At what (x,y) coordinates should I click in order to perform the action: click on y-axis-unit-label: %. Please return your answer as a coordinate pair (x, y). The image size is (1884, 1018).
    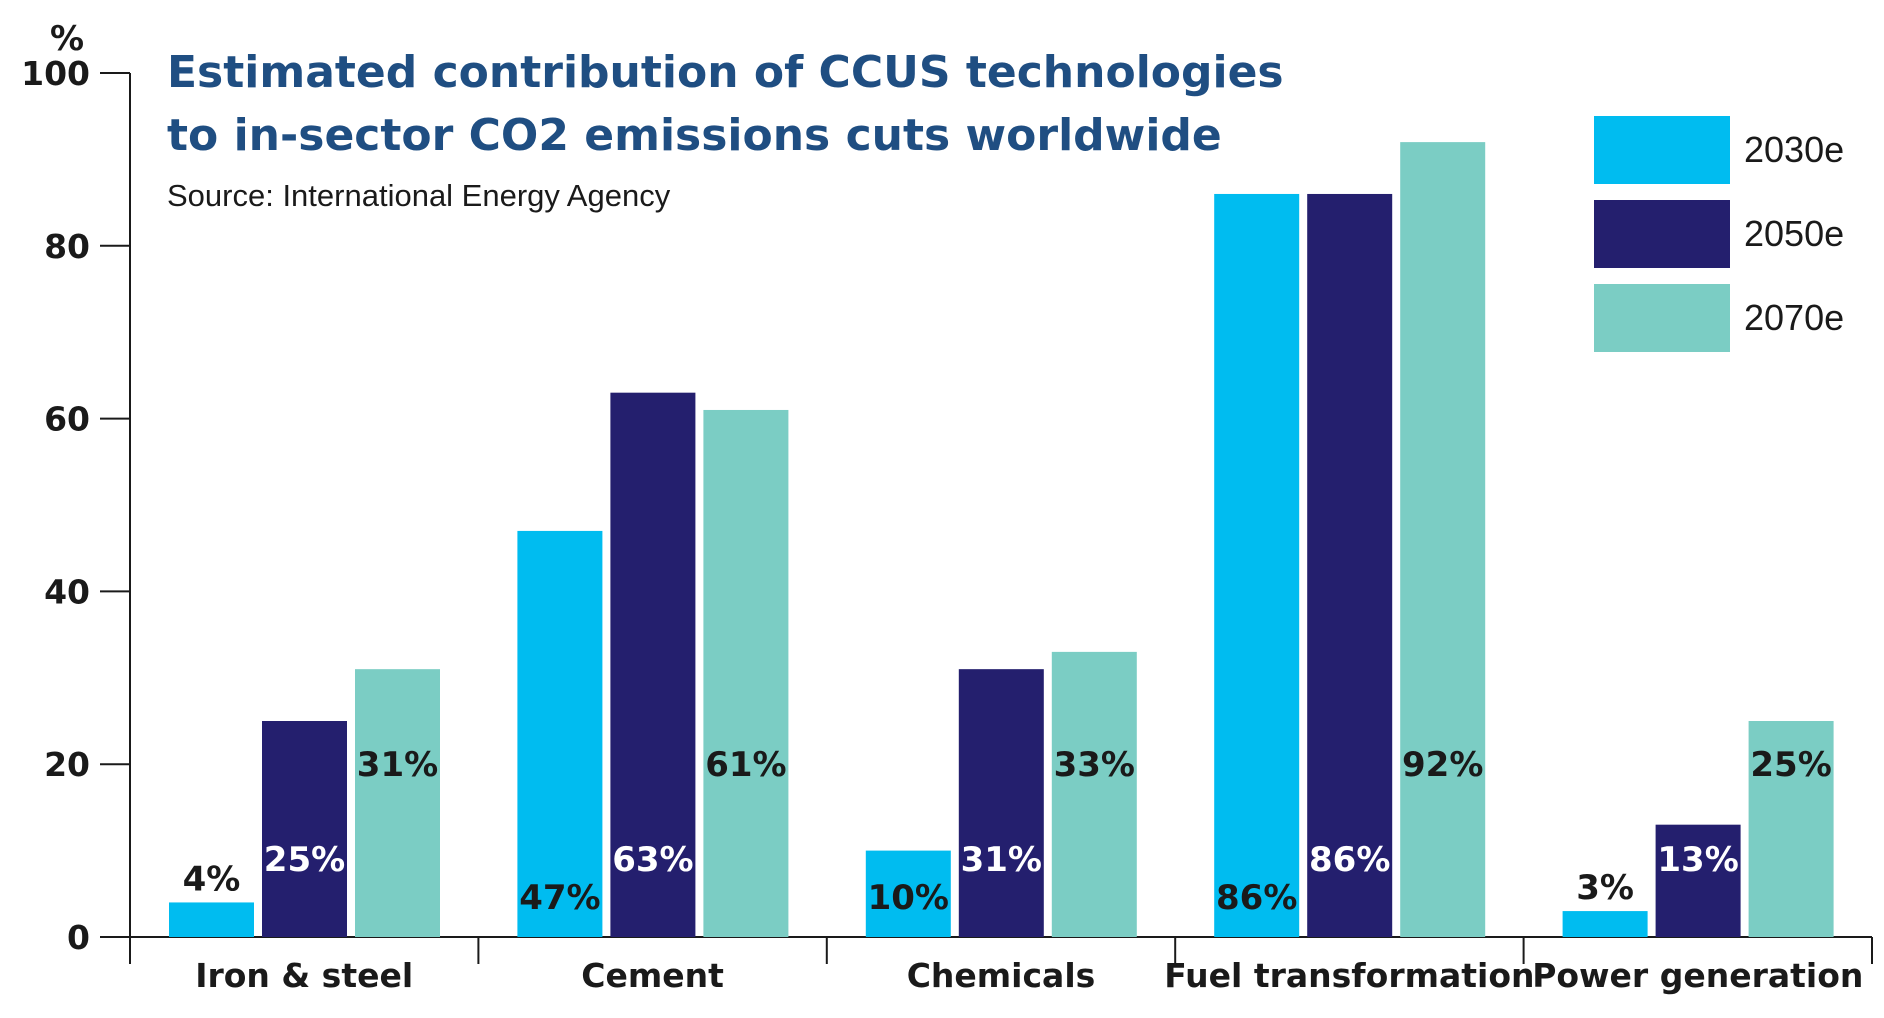
    Looking at the image, I should click on (67, 39).